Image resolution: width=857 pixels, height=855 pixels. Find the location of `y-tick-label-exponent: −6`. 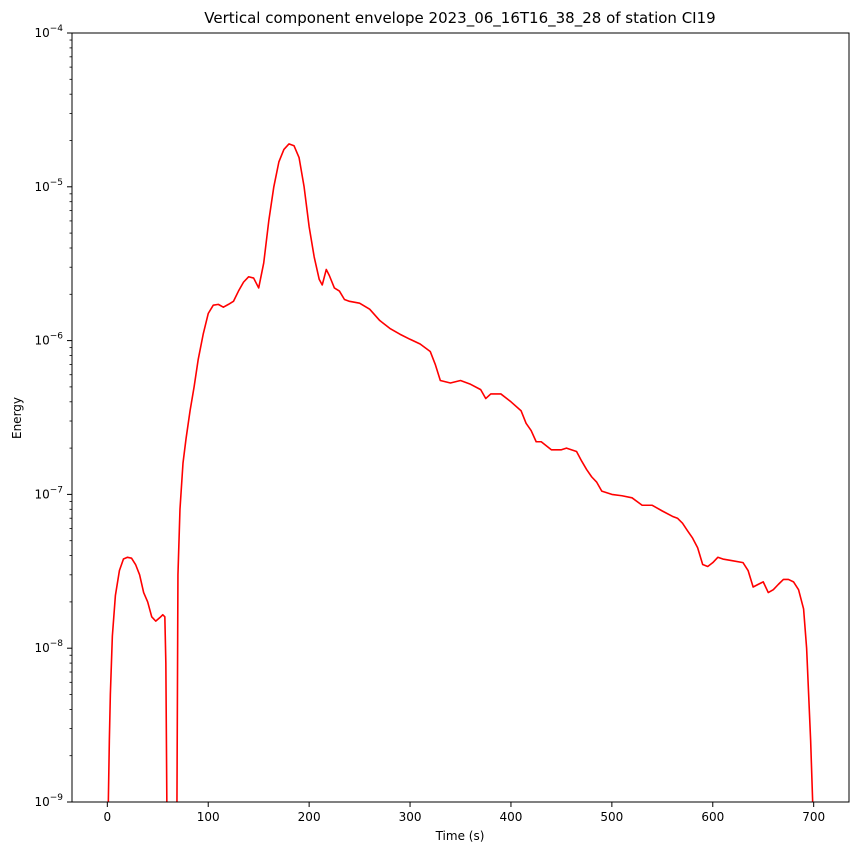

y-tick-label-exponent: −6 is located at coordinates (57, 337).